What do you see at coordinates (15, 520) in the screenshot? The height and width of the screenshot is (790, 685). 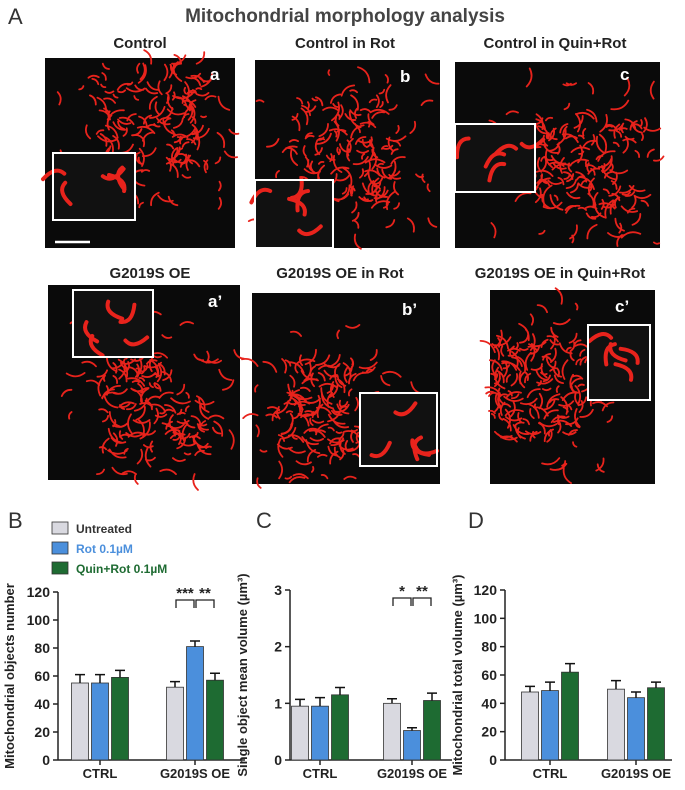 I see `panel-label: B` at bounding box center [15, 520].